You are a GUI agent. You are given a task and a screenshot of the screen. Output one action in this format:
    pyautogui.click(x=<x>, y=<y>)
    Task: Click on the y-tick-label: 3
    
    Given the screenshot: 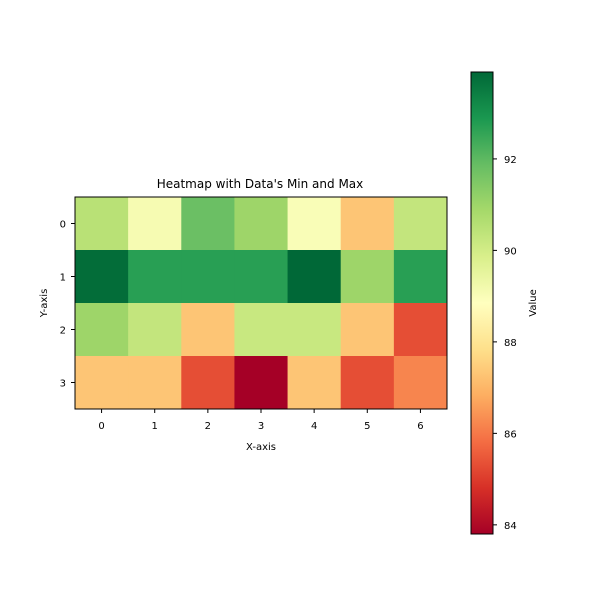 What is the action you would take?
    pyautogui.click(x=63, y=384)
    